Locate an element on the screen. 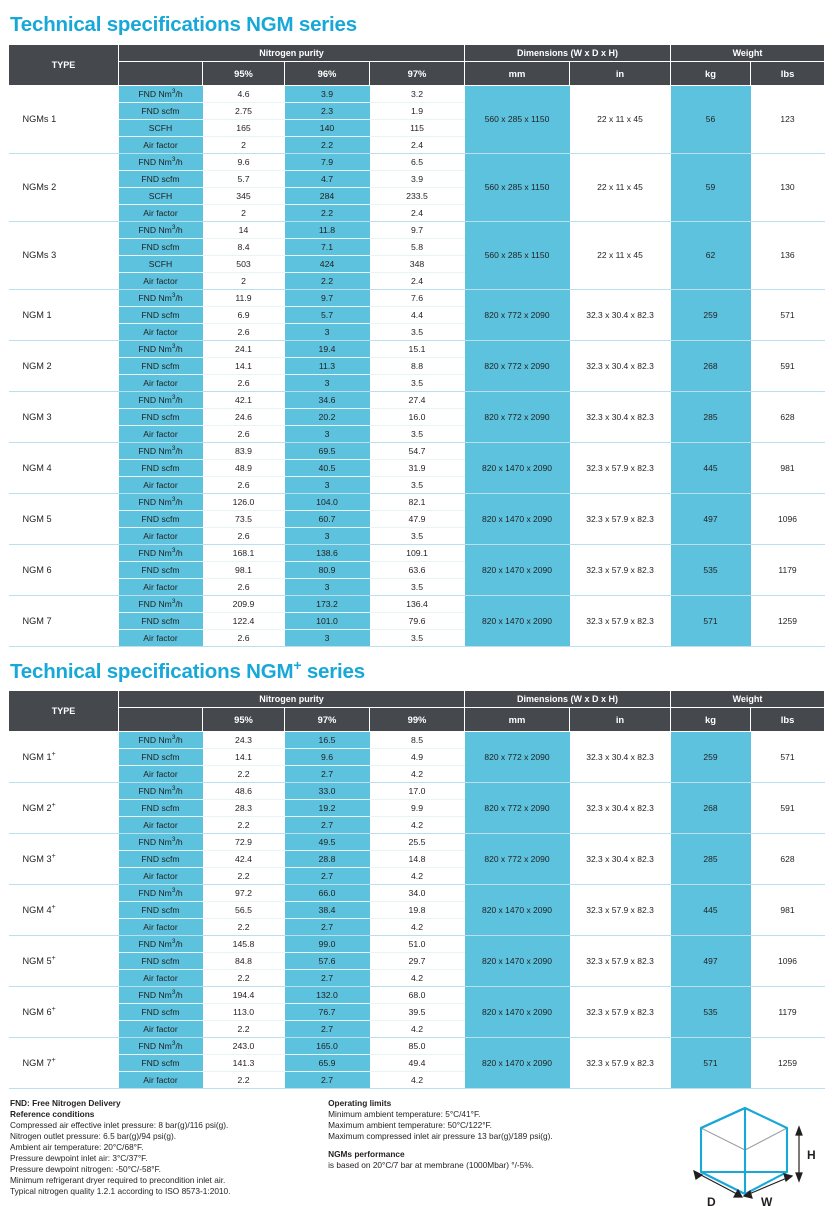 The width and height of the screenshot is (832, 1206). table-row: SCFH 345 284 233.5 is located at coordinates (417, 196).